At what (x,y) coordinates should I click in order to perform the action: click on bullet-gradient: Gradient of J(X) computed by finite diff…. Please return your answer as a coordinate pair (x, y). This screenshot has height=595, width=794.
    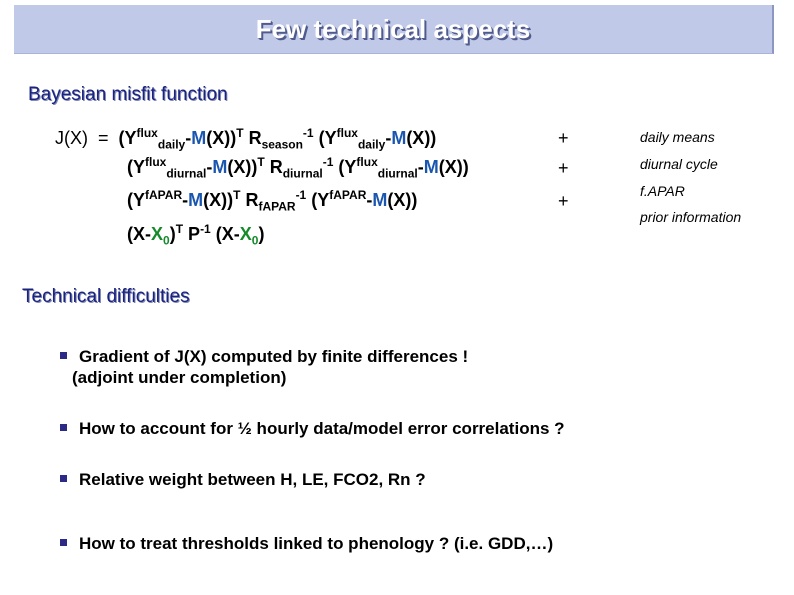
    Looking at the image, I should click on (264, 367).